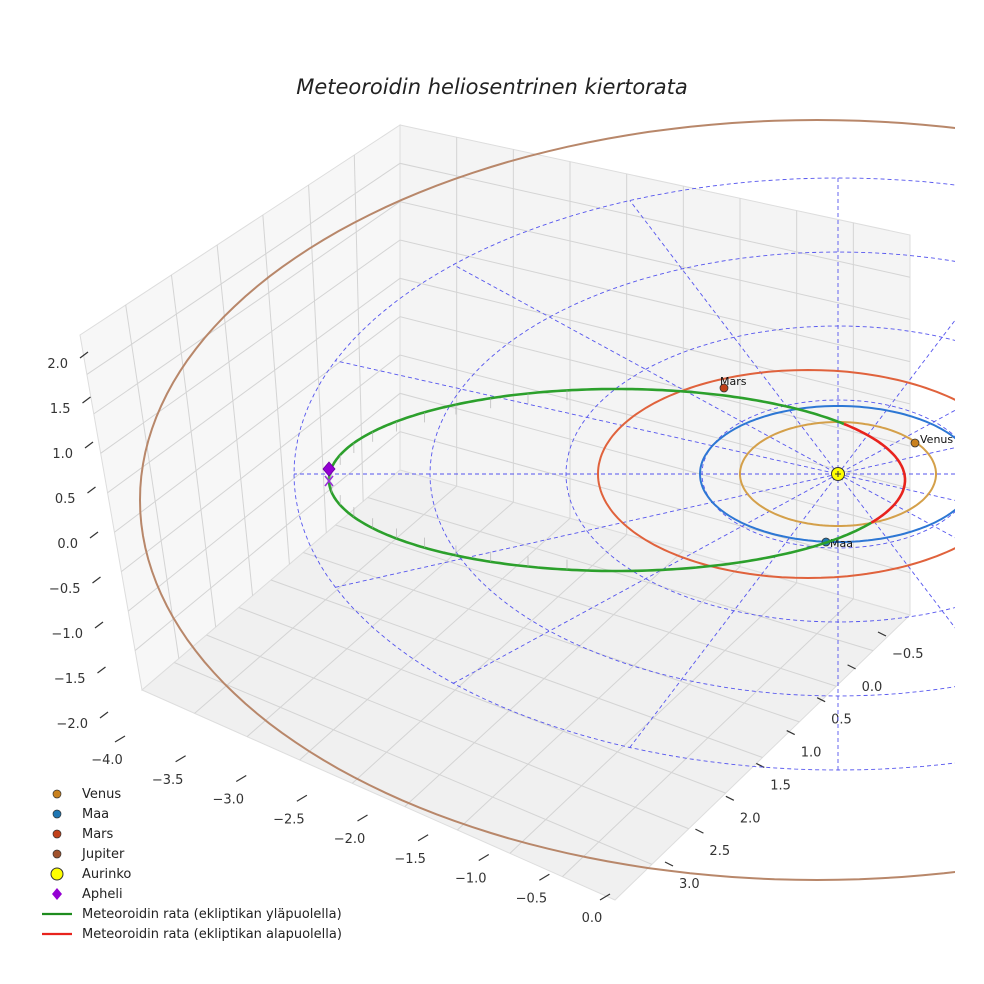 The height and width of the screenshot is (984, 984). What do you see at coordinates (875, 473) in the screenshot?
I see `meteoroid-orbit-below` at bounding box center [875, 473].